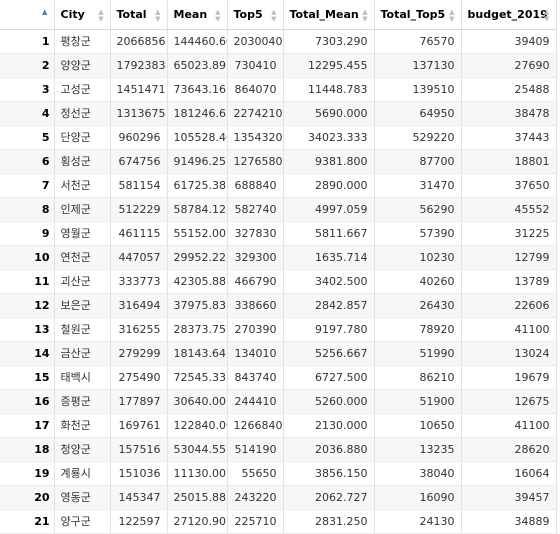 Image resolution: width=560 pixels, height=534 pixels. Describe the element at coordinates (509, 185) in the screenshot. I see `cell-budget-2019: 37650` at that location.